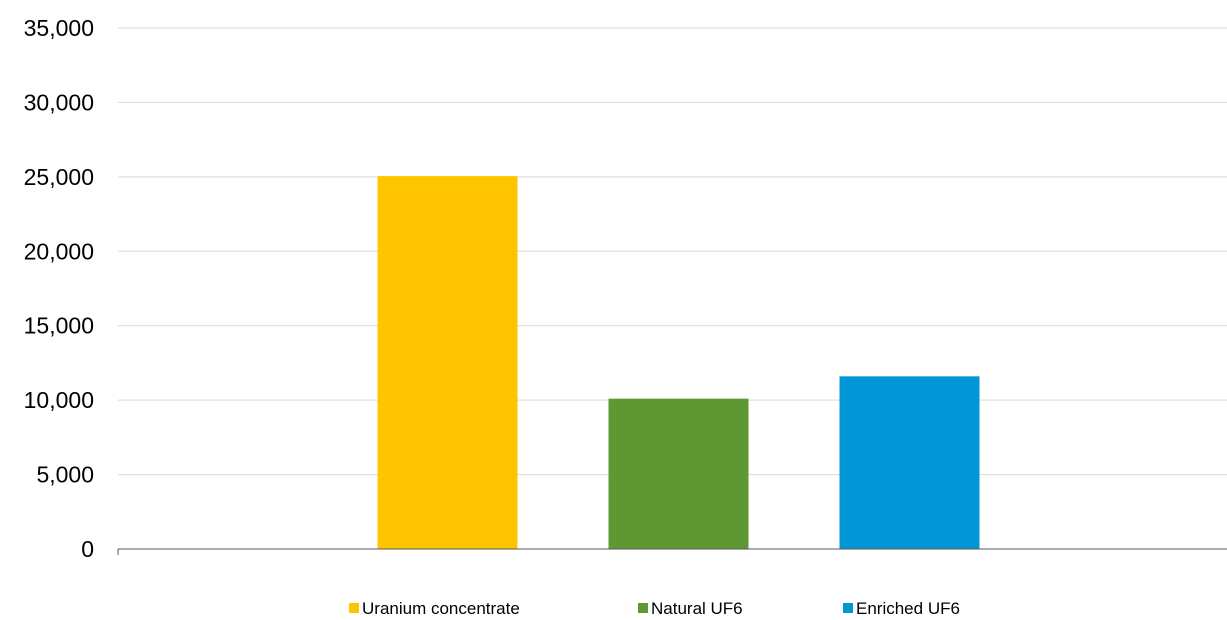 The width and height of the screenshot is (1227, 620). I want to click on legend-item: Enriched UF6, so click(901, 608).